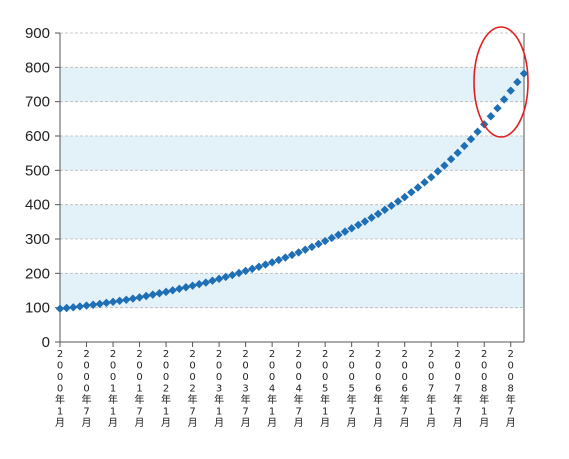  I want to click on y-tick-label: 0, so click(46, 342).